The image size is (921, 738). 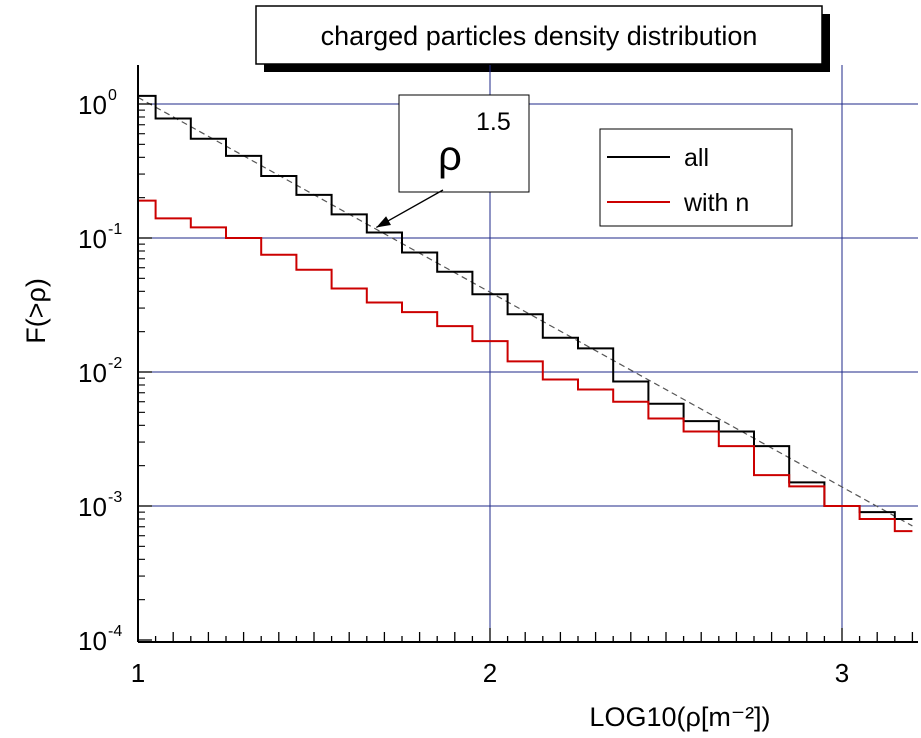 I want to click on annotation-exponent: 1.5, so click(x=493, y=122).